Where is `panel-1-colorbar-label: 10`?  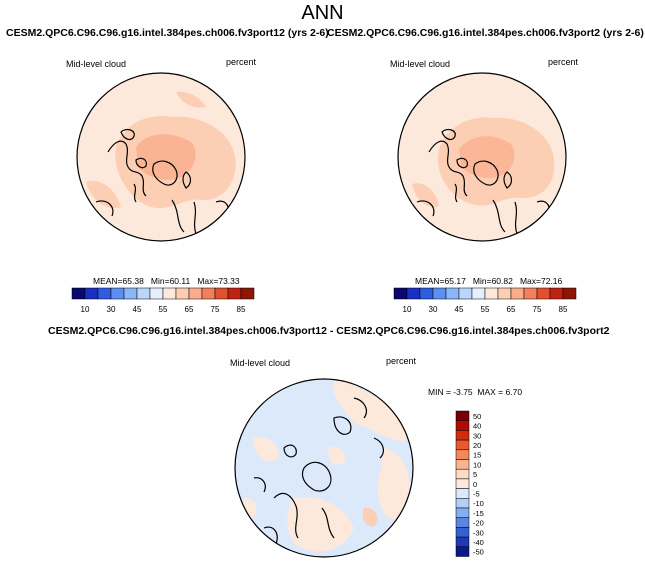 panel-1-colorbar-label: 10 is located at coordinates (85, 309).